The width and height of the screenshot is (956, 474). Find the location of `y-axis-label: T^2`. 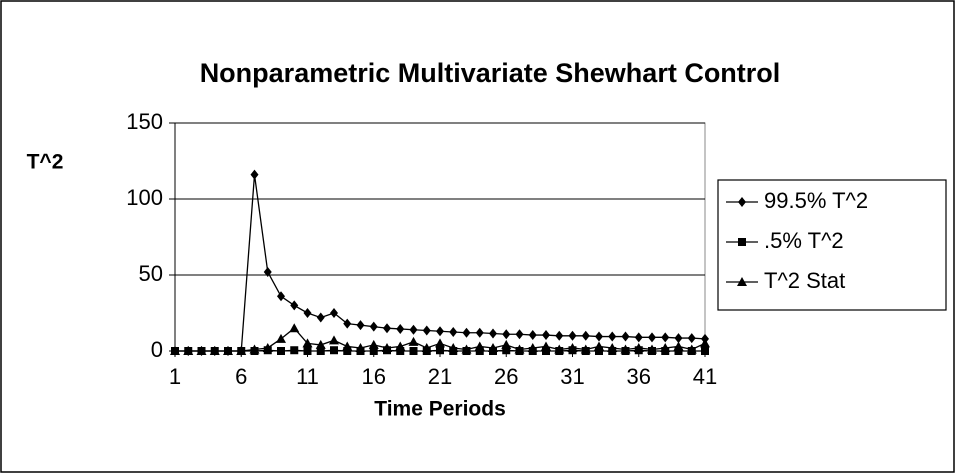

y-axis-label: T^2 is located at coordinates (45, 162).